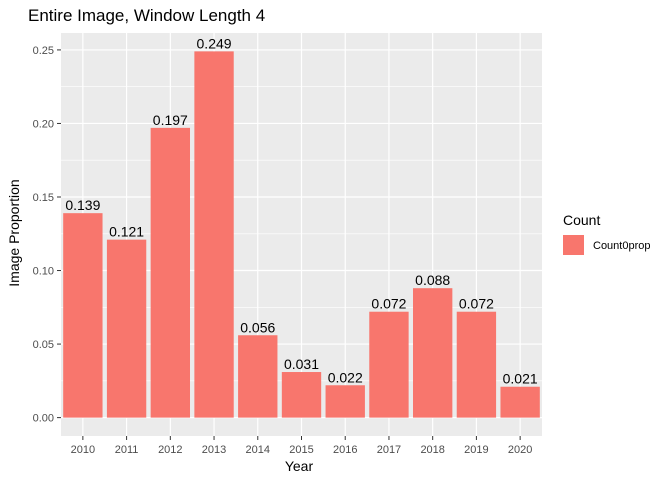  I want to click on bar-value-label-2020: 0.021, so click(520, 379).